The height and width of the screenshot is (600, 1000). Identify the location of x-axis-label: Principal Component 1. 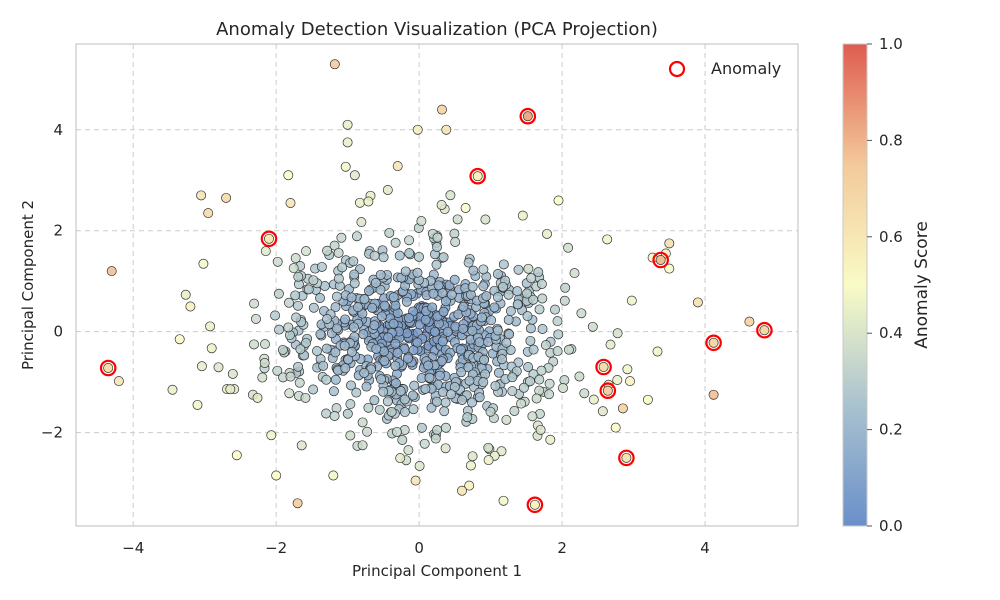
(437, 571).